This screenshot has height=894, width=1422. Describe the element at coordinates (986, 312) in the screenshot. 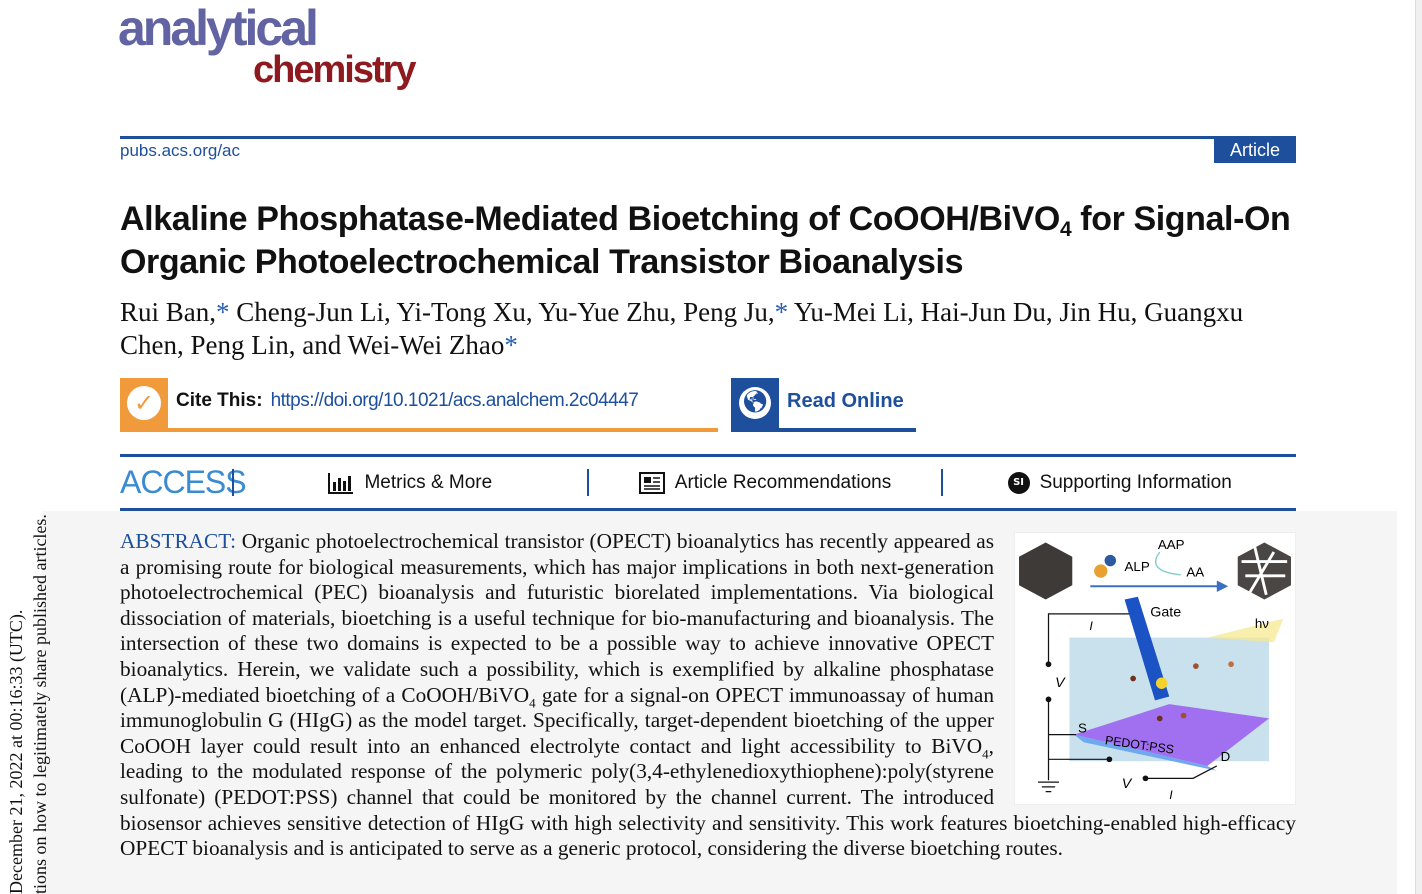

I see `author-name: Hai-Jun Du,` at that location.